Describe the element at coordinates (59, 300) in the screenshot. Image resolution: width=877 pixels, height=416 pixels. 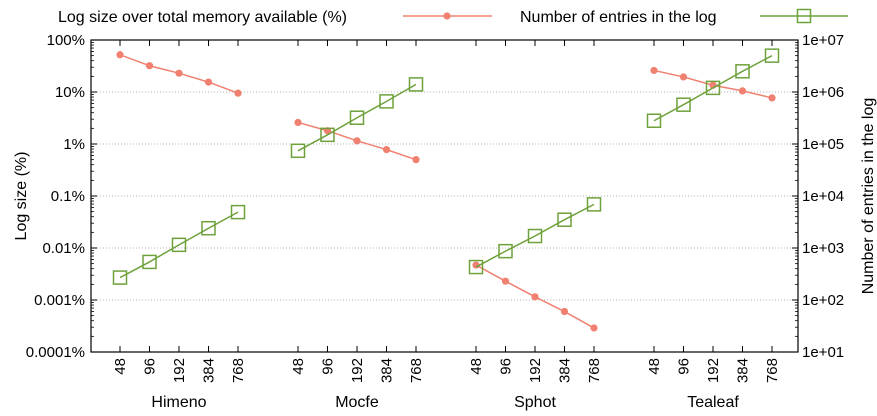
I see `y-left-tick-label: 0.001%` at that location.